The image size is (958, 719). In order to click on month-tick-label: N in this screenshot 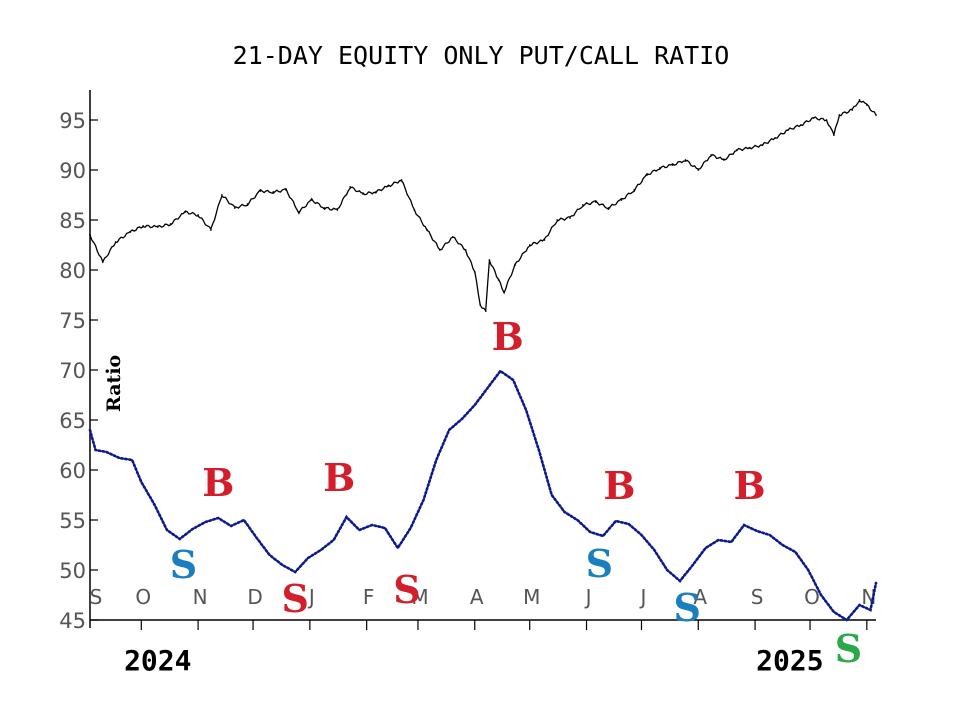, I will do `click(200, 597)`.